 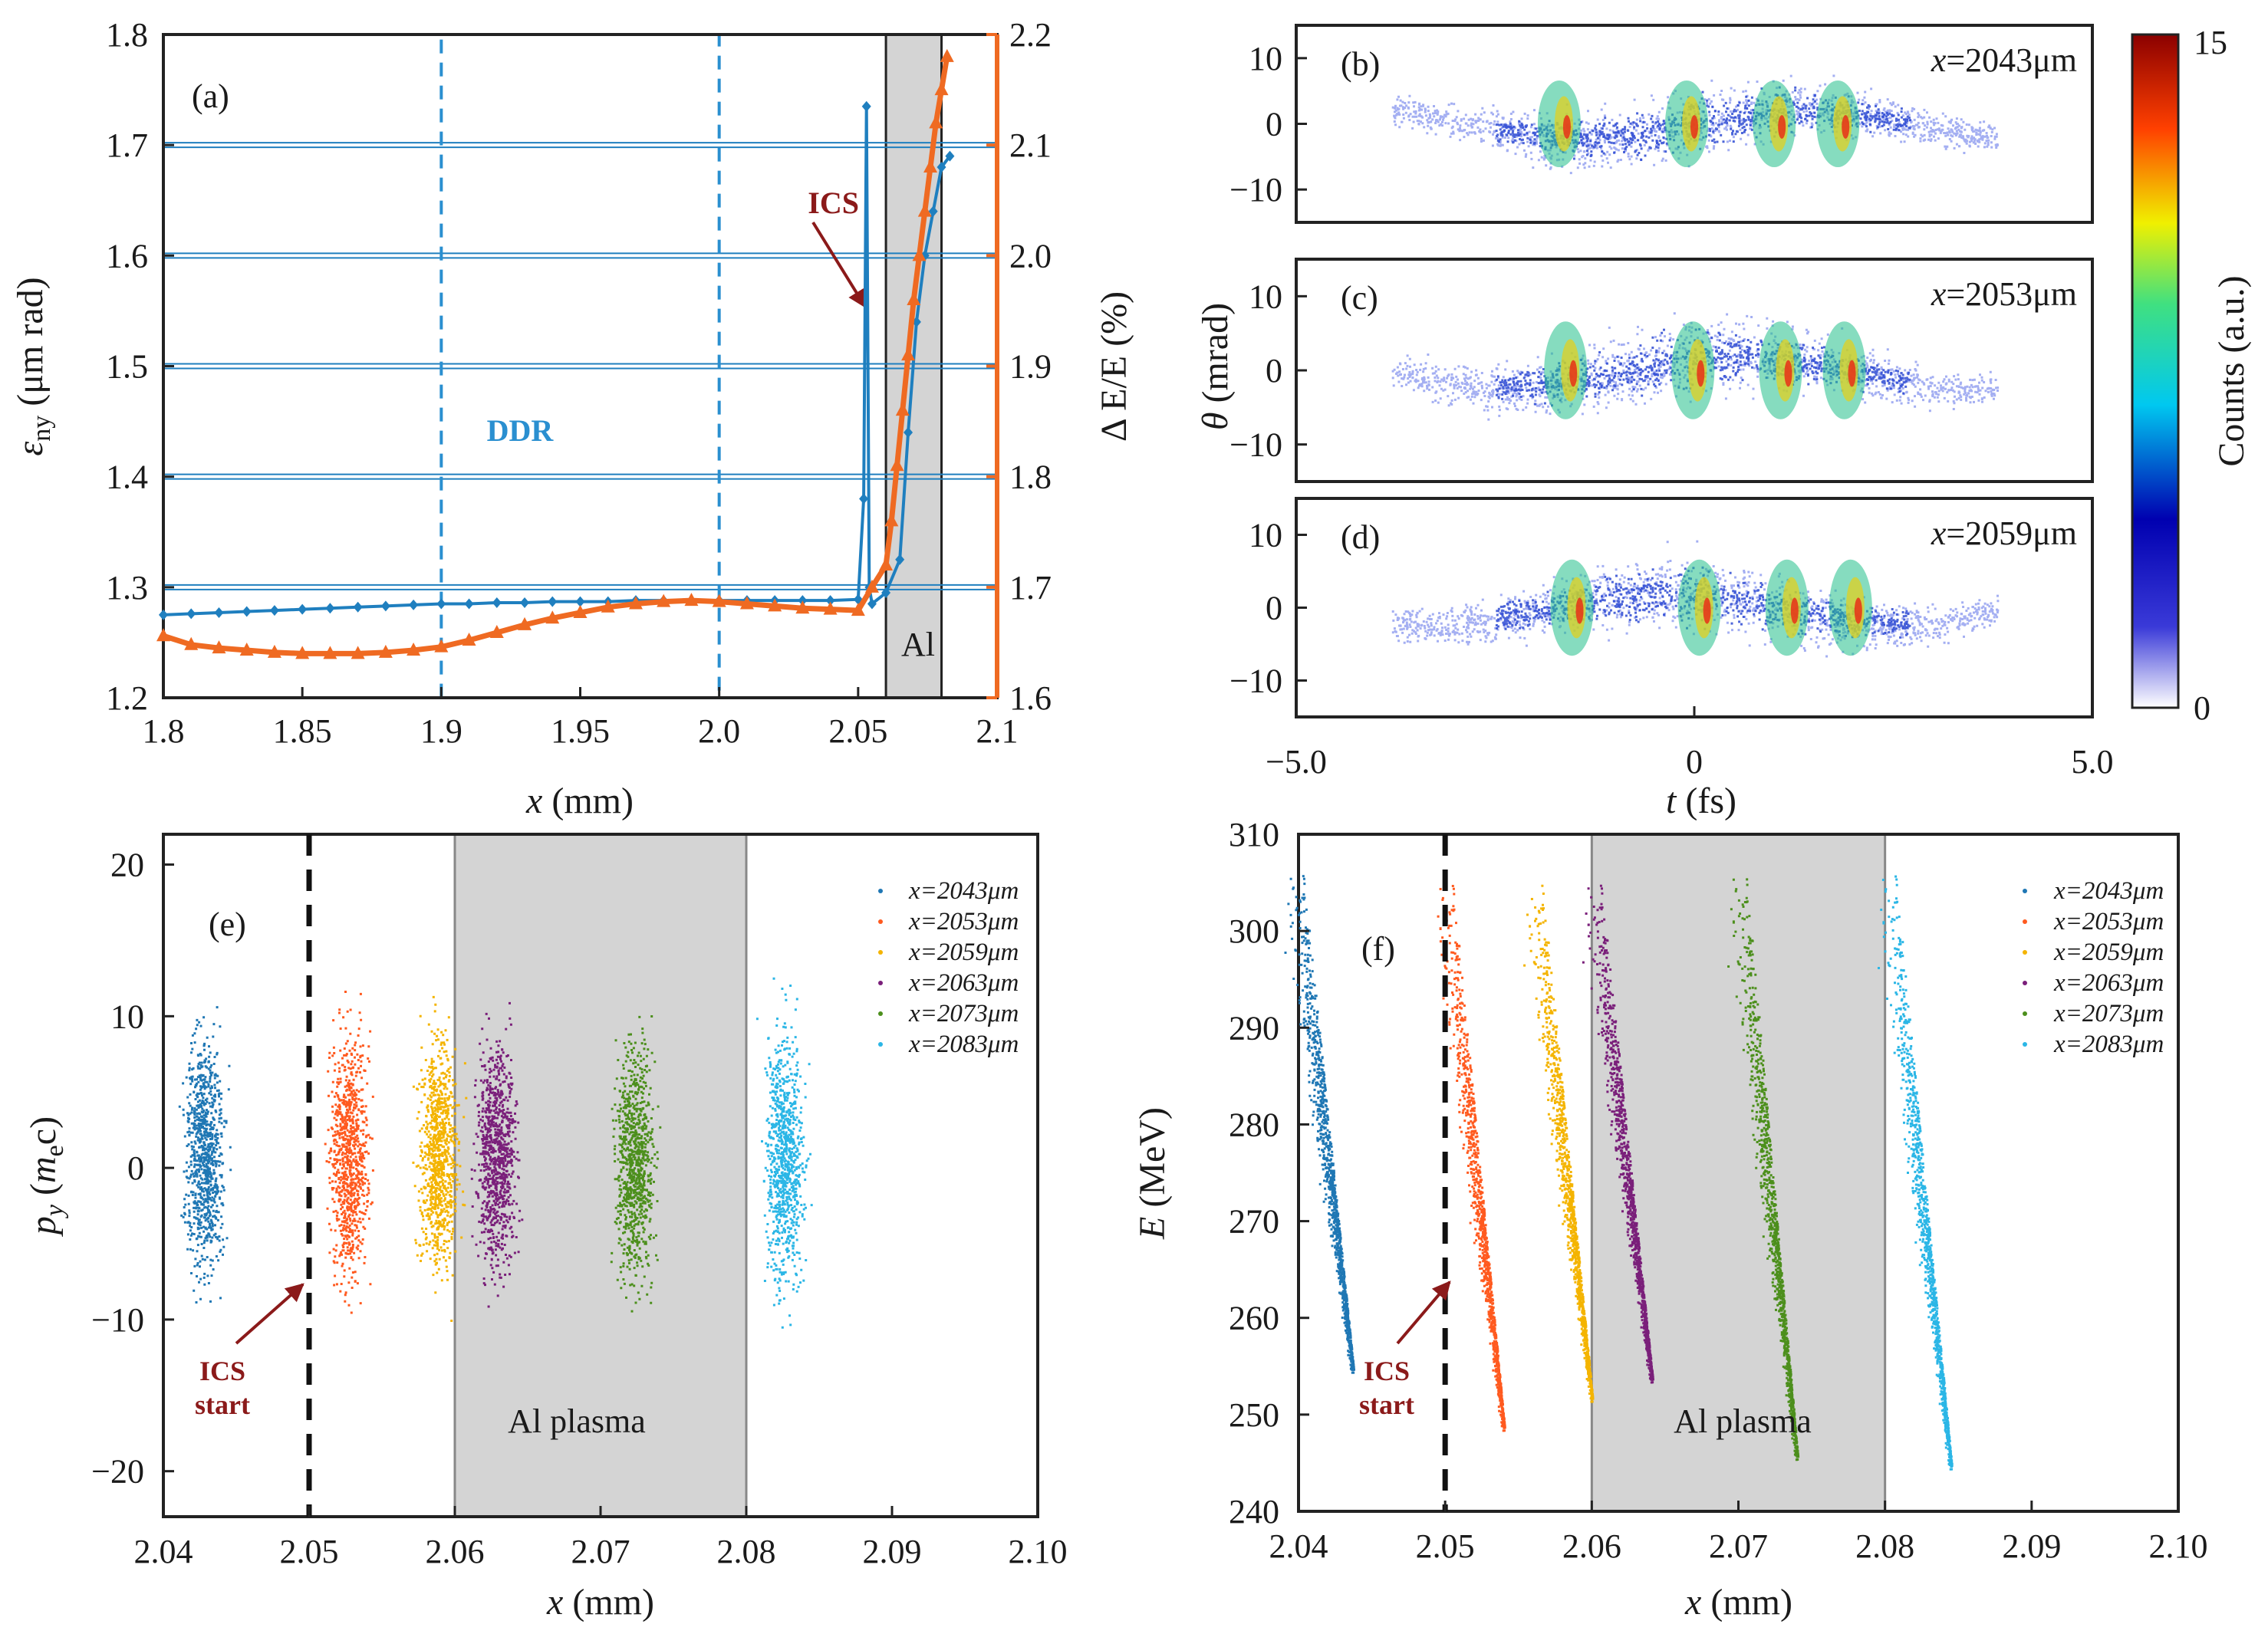 I want to click on al-plasma-label-f: Al plasma, so click(x=1743, y=1421).